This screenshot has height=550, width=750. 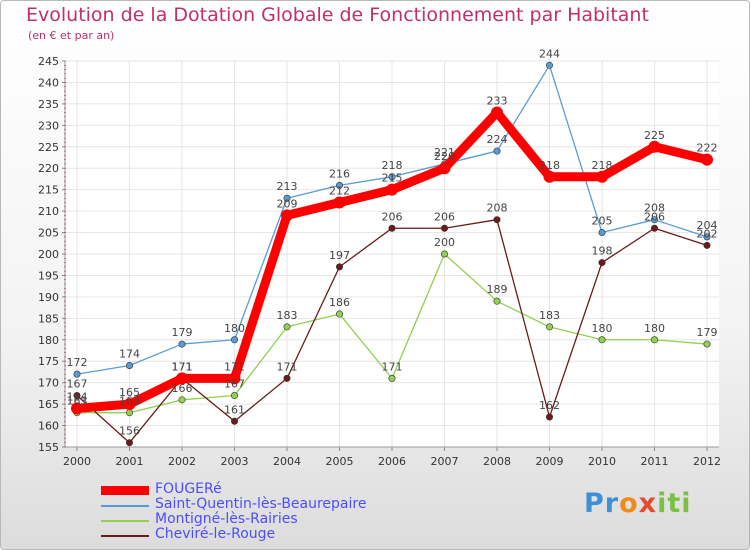 What do you see at coordinates (497, 139) in the screenshot?
I see `data-label-1: 224` at bounding box center [497, 139].